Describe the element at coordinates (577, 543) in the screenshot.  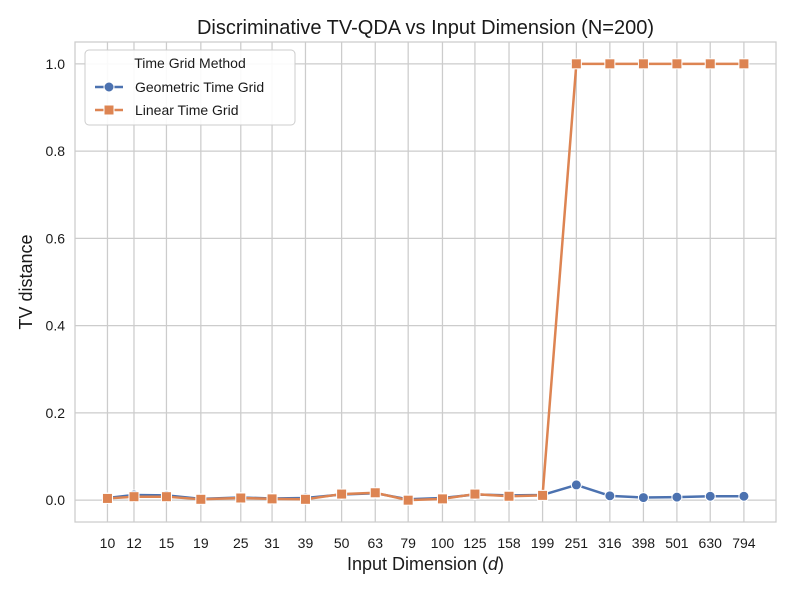
I see `x-tick-label: 251` at that location.